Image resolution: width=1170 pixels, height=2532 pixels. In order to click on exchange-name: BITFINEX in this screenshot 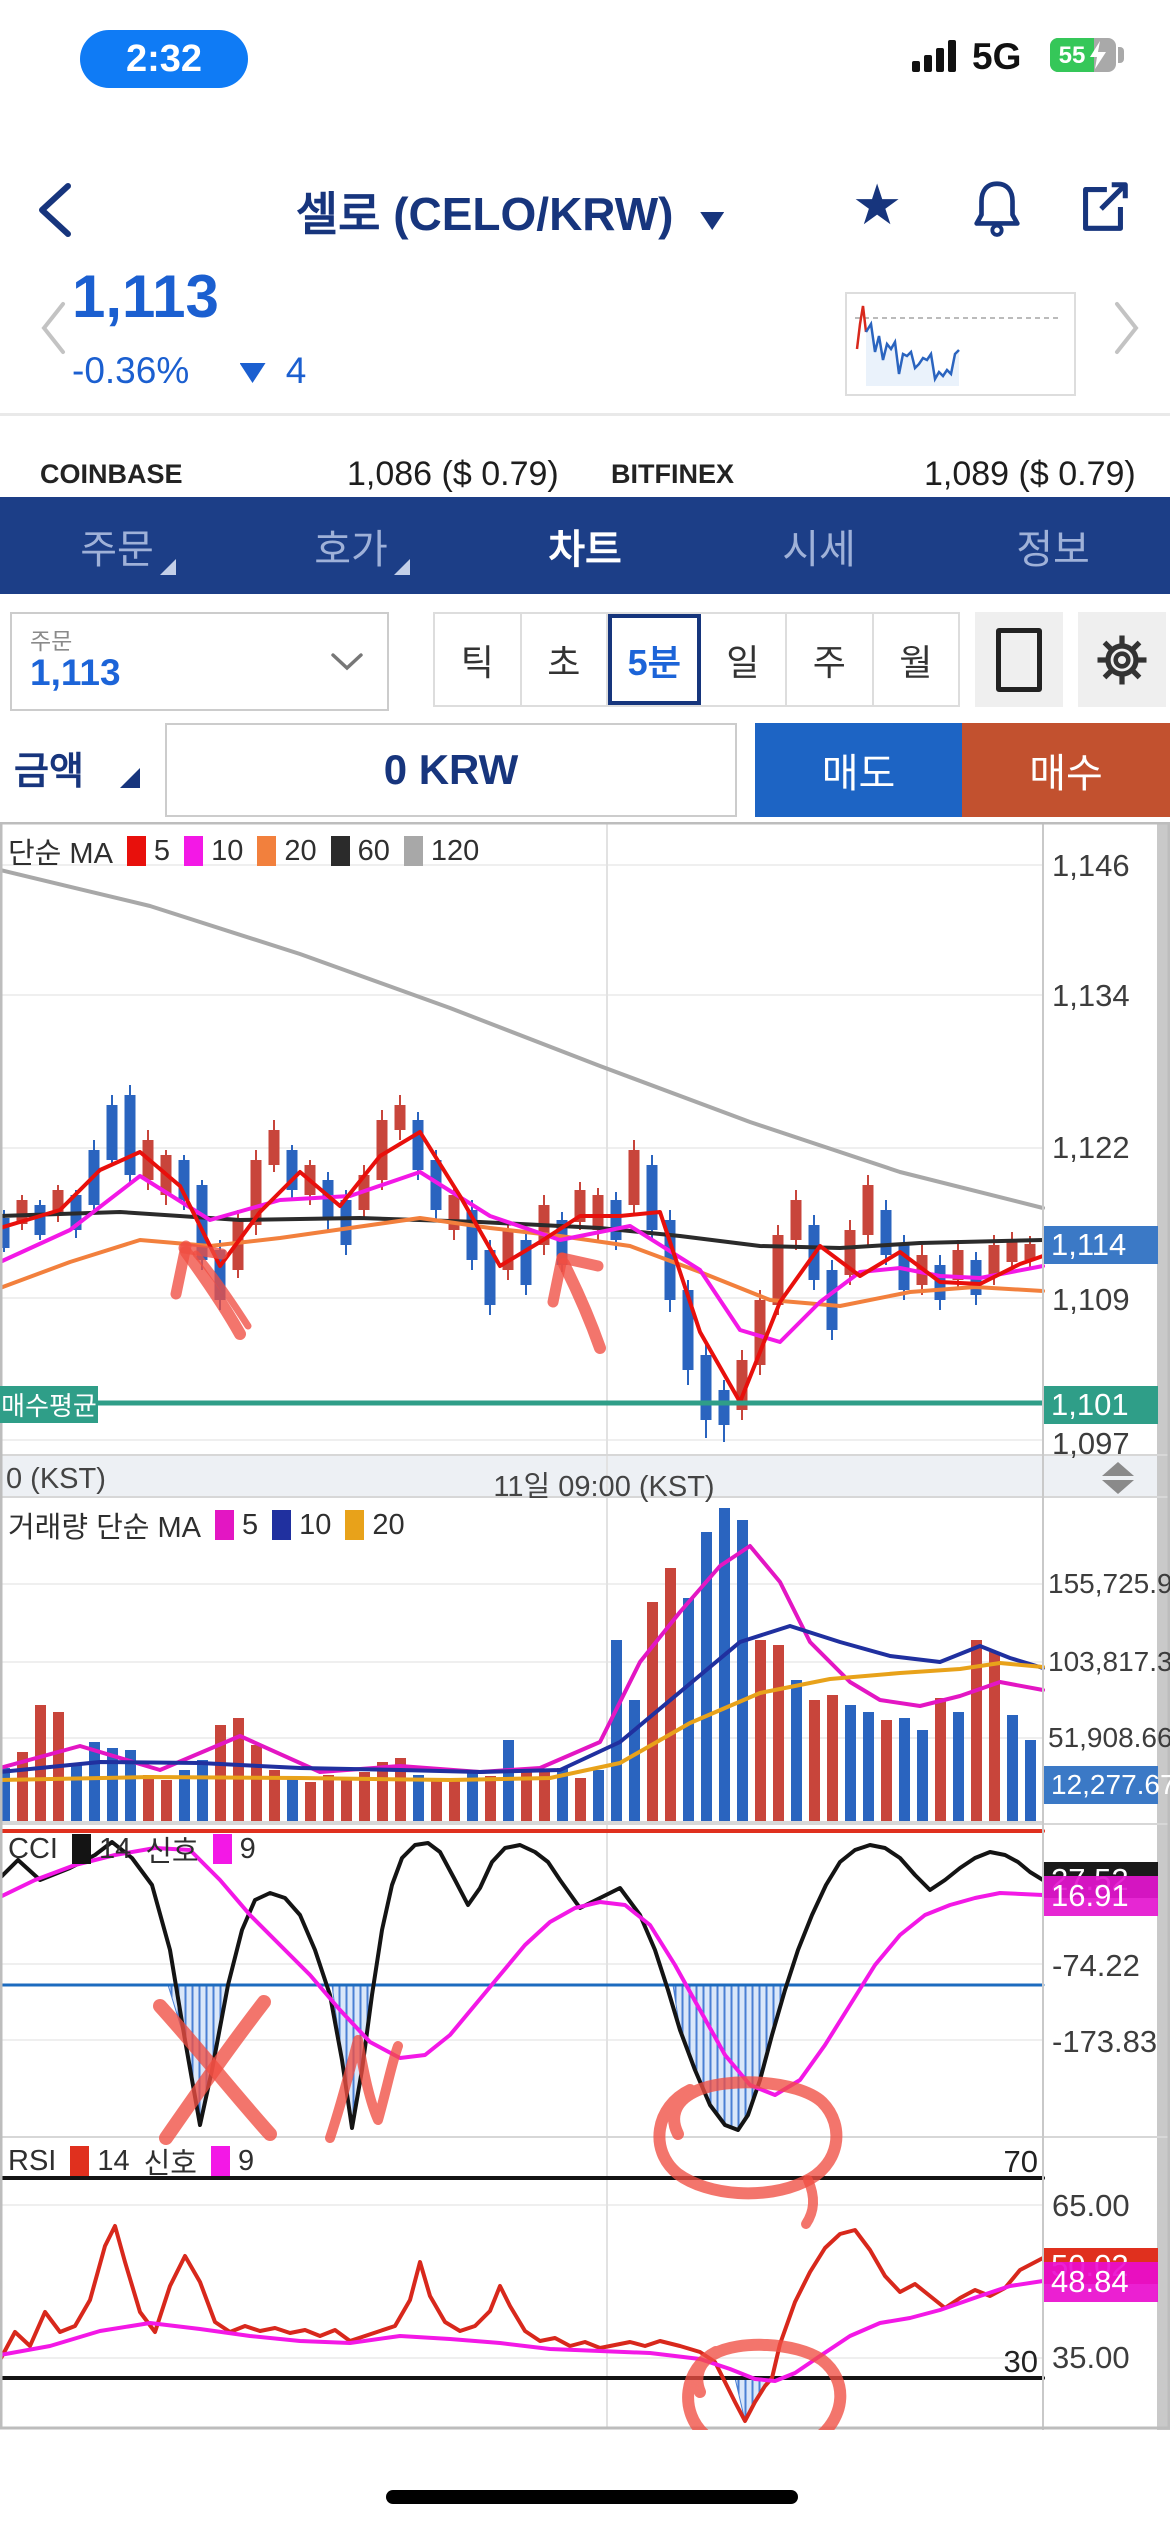, I will do `click(673, 473)`.